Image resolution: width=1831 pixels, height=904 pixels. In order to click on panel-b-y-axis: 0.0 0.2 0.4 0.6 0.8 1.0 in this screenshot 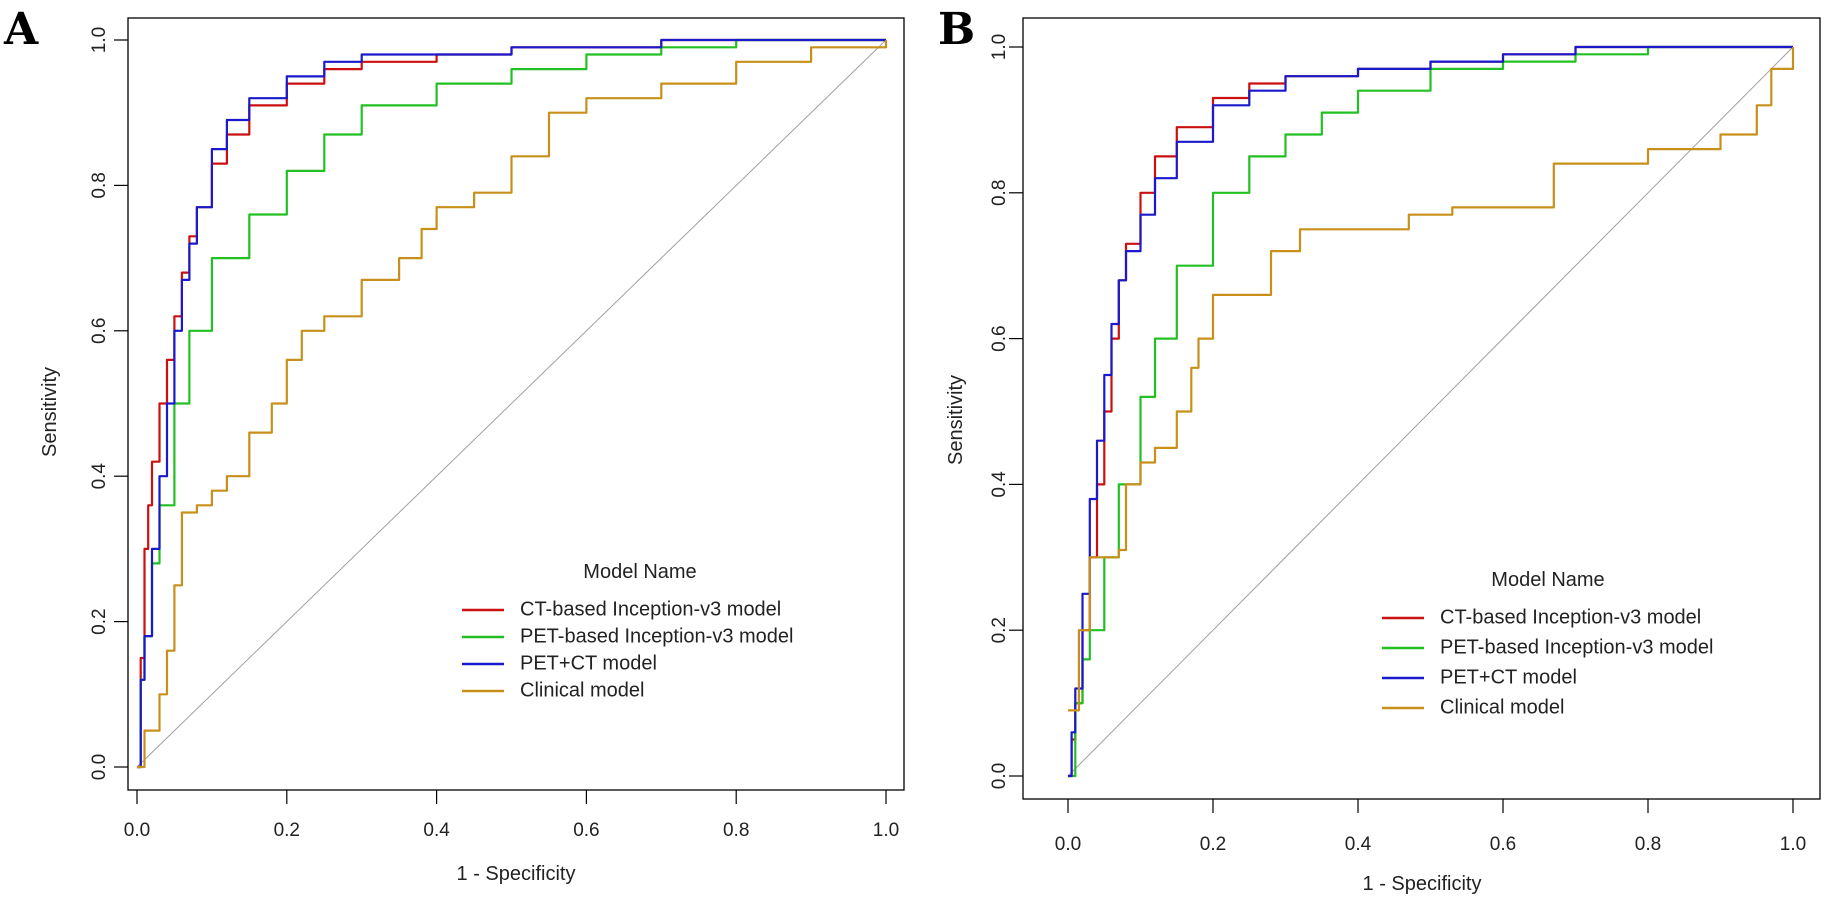, I will do `click(1006, 411)`.